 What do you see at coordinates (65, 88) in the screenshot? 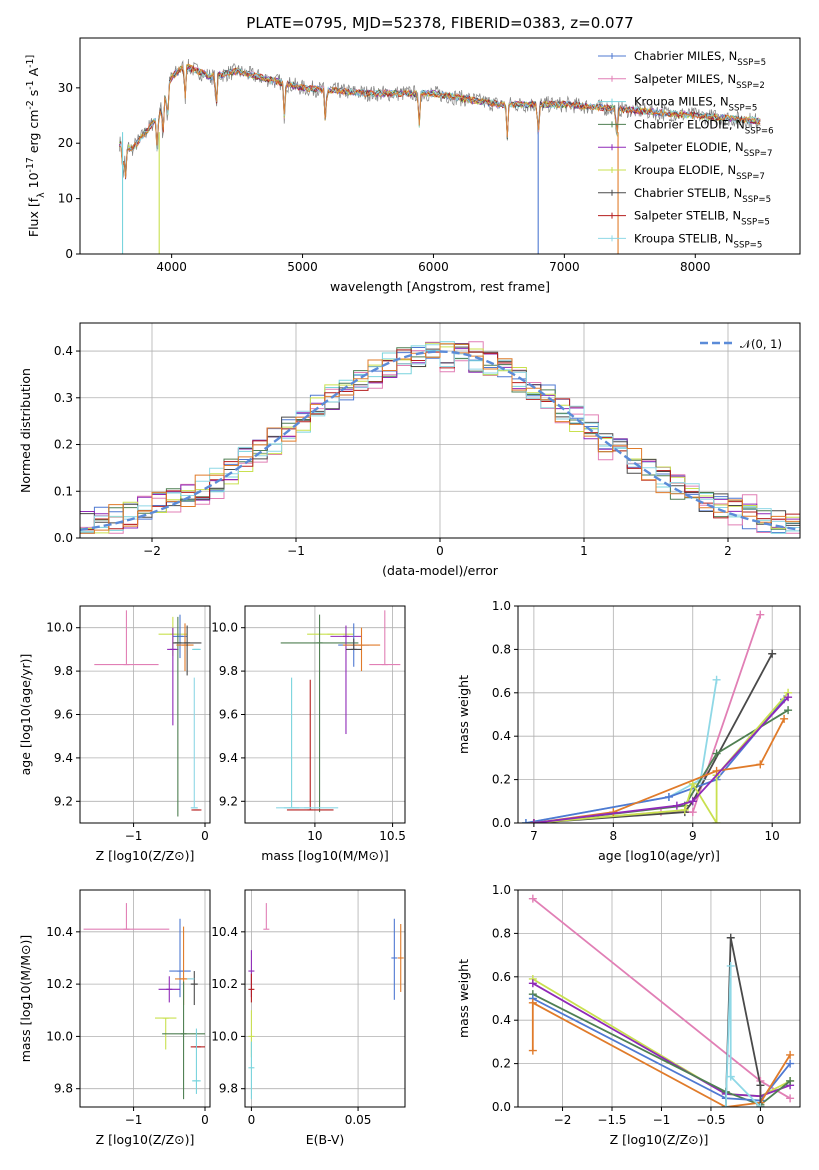
I see `y-tick-label: 30` at bounding box center [65, 88].